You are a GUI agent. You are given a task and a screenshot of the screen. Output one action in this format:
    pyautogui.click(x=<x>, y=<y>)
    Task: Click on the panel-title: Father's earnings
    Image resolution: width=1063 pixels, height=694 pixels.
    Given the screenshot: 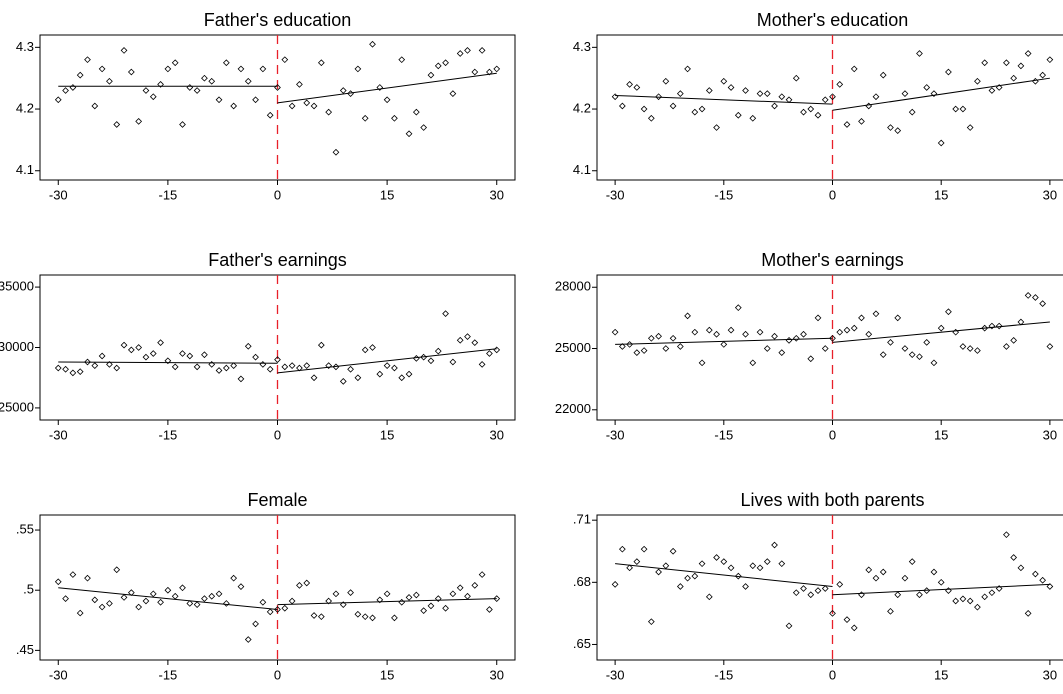 What is the action you would take?
    pyautogui.click(x=277, y=260)
    